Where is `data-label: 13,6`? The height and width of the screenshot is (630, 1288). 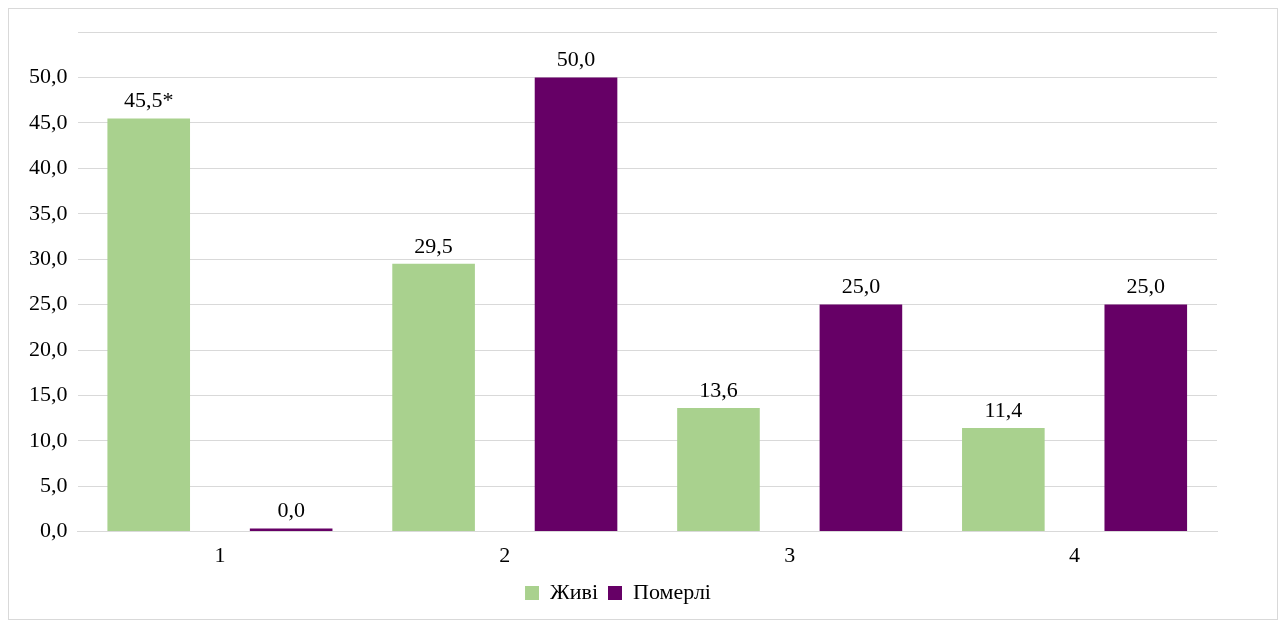
data-label: 13,6 is located at coordinates (718, 389).